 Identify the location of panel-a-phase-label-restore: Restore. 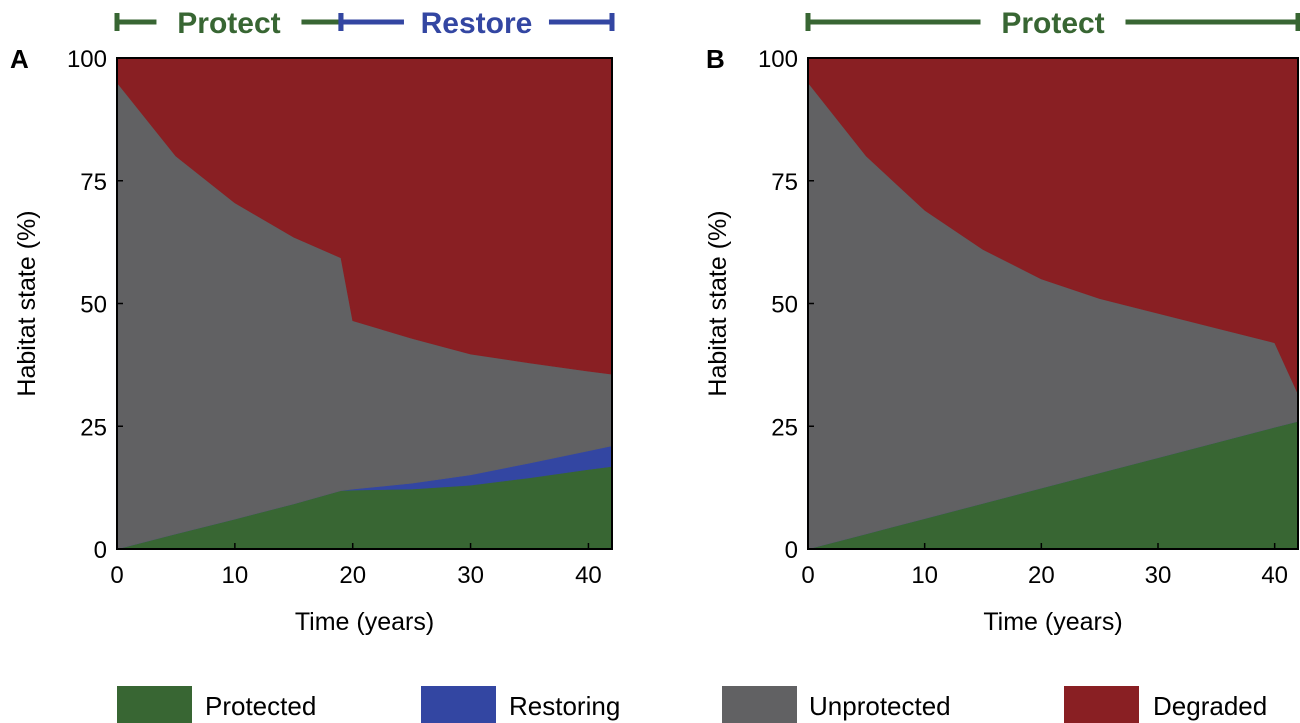
(477, 23).